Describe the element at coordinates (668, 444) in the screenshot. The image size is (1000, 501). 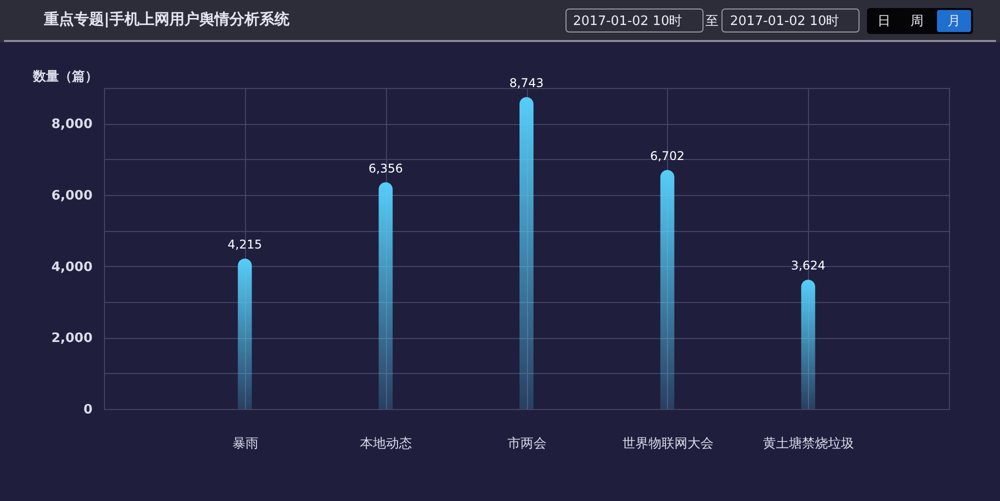
I see `x-tick-label: 世界物联网大会` at that location.